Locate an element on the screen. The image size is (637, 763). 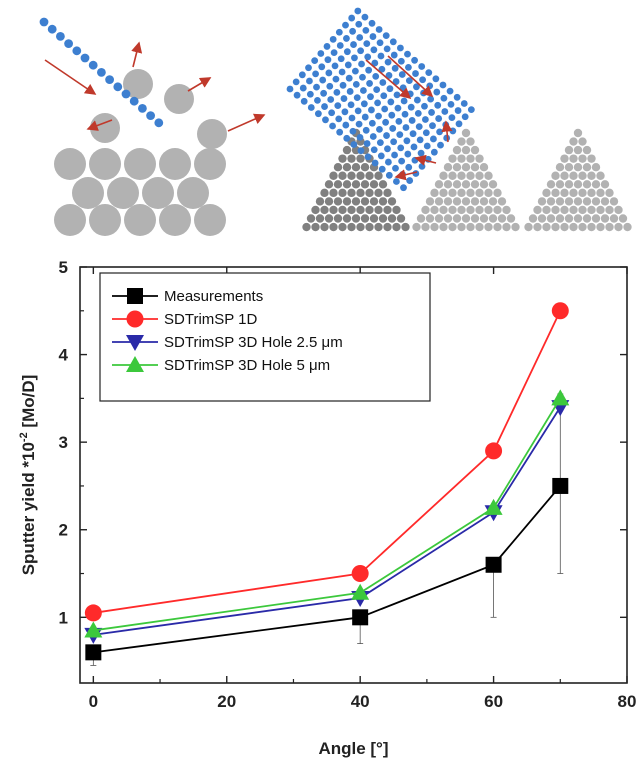
legend-item: SDTrimSP 1D is located at coordinates (185, 319).